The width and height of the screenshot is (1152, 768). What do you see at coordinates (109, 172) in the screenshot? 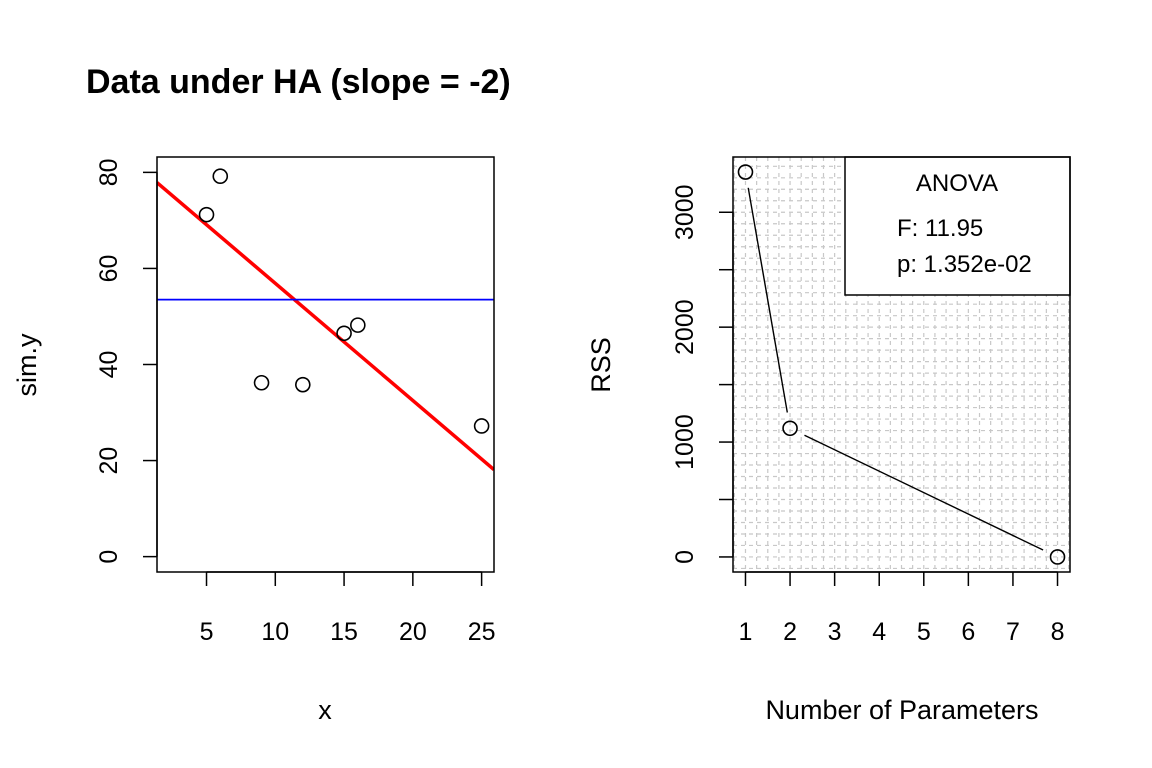
I see `y-tick-label: 80` at bounding box center [109, 172].